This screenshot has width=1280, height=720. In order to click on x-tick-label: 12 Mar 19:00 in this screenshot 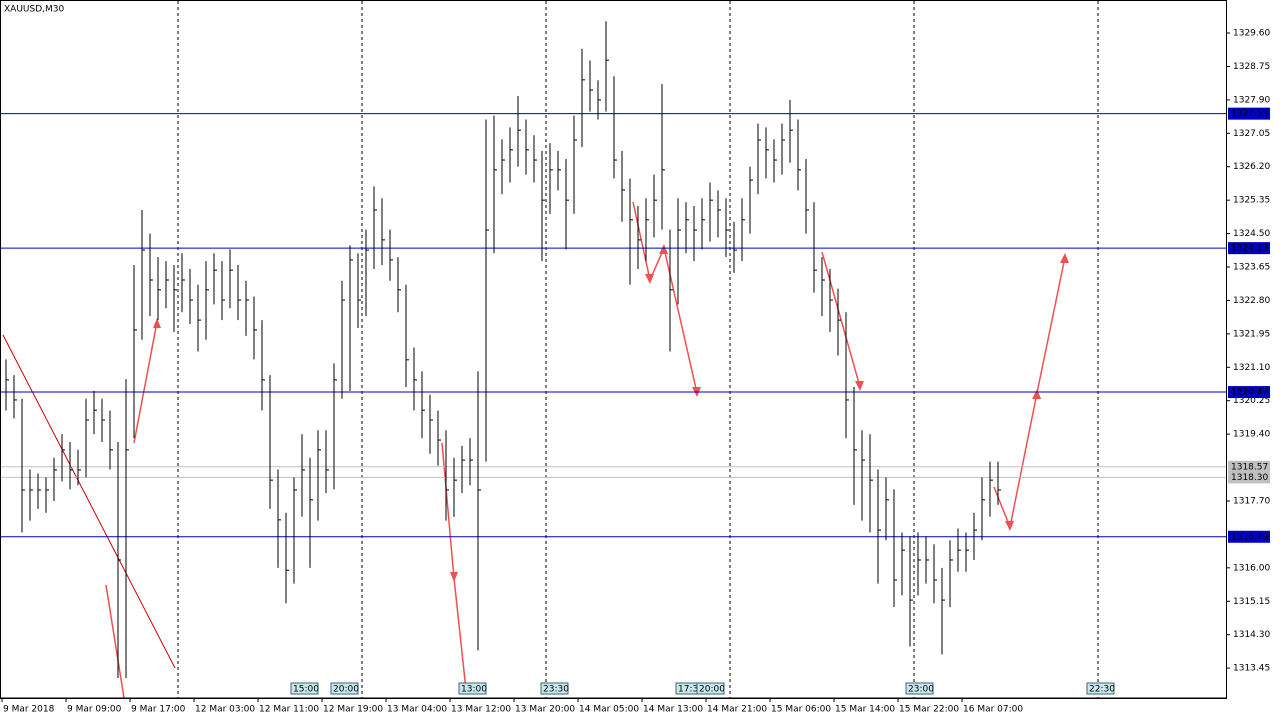, I will do `click(353, 710)`.